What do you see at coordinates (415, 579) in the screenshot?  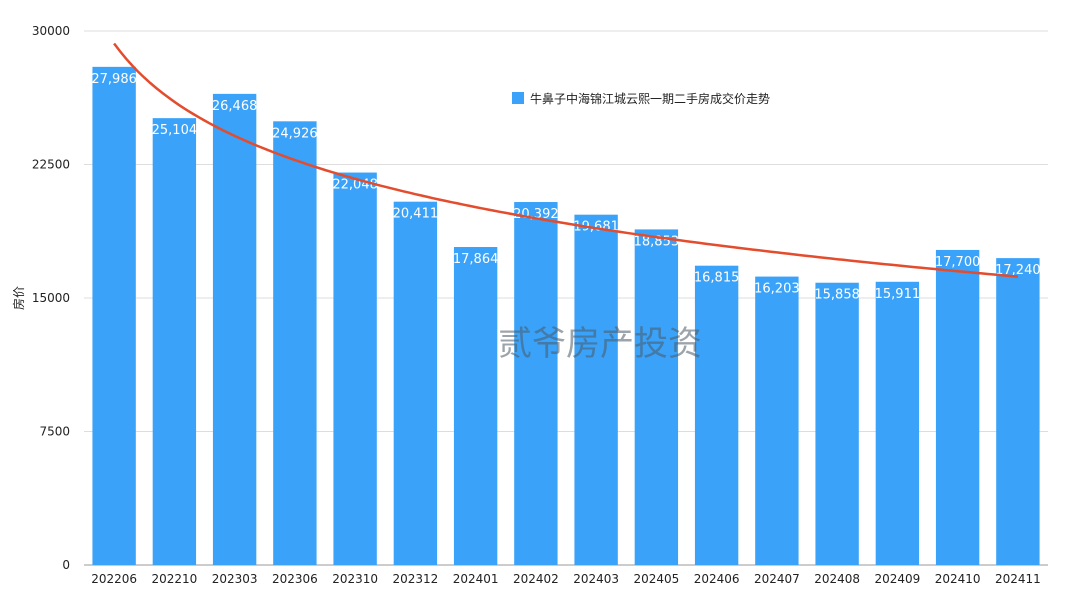 I see `x-tick-label: 202312` at bounding box center [415, 579].